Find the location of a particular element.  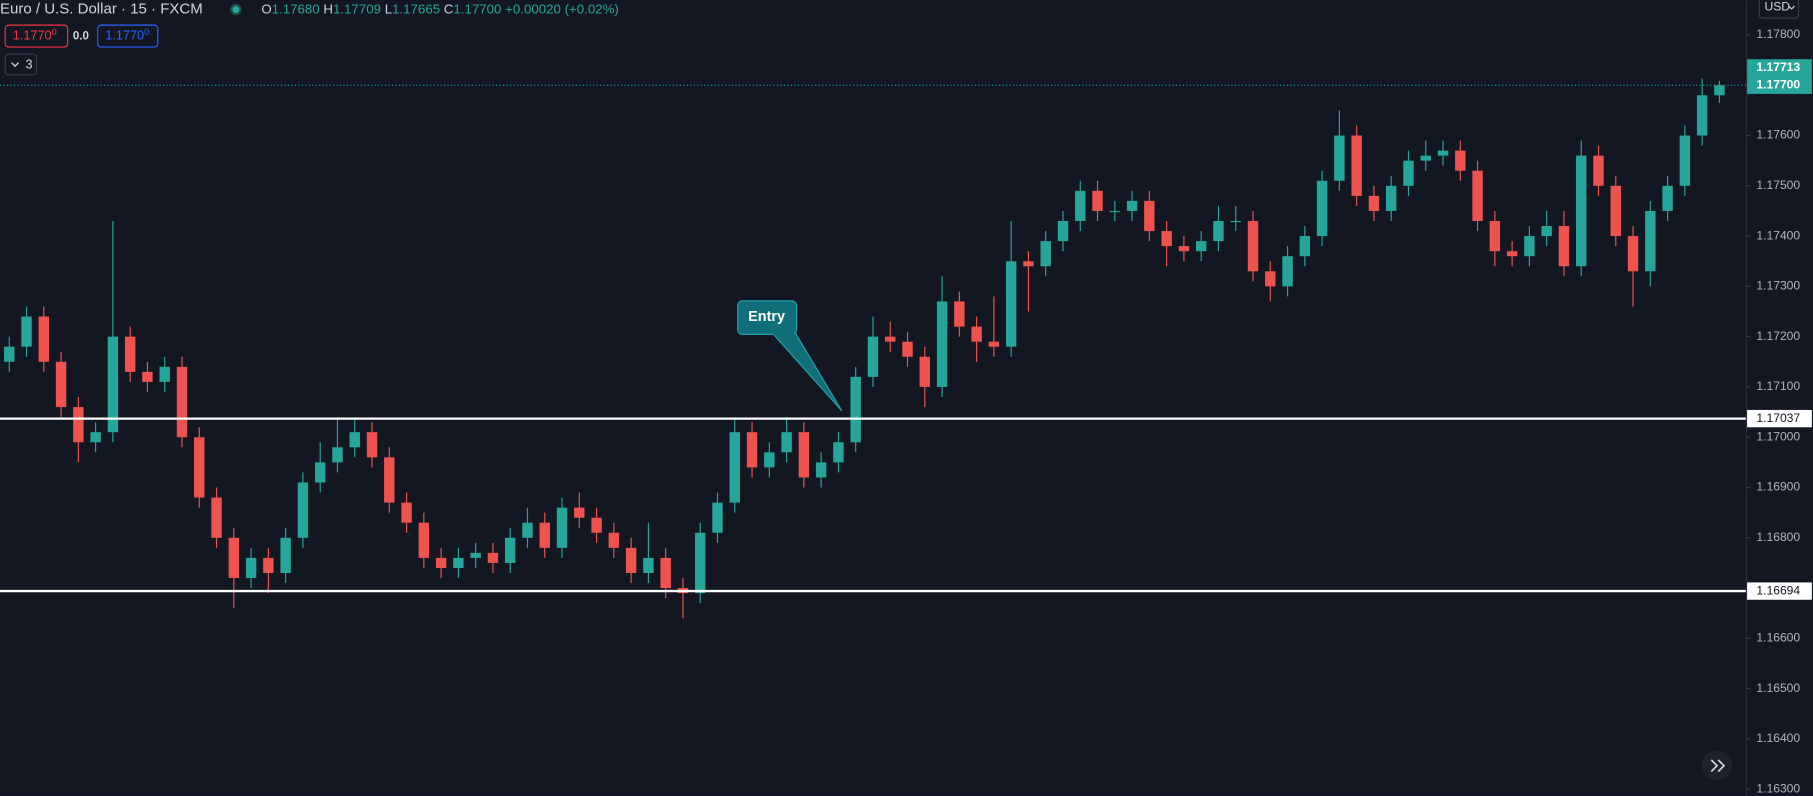

price-tag-label: 1.17713 is located at coordinates (1778, 67).